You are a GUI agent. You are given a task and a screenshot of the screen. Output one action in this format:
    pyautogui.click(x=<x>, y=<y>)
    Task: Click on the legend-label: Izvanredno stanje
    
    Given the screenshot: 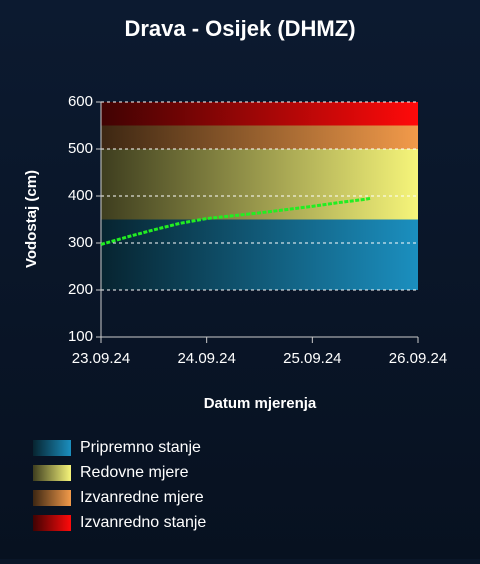 What is the action you would take?
    pyautogui.click(x=143, y=522)
    